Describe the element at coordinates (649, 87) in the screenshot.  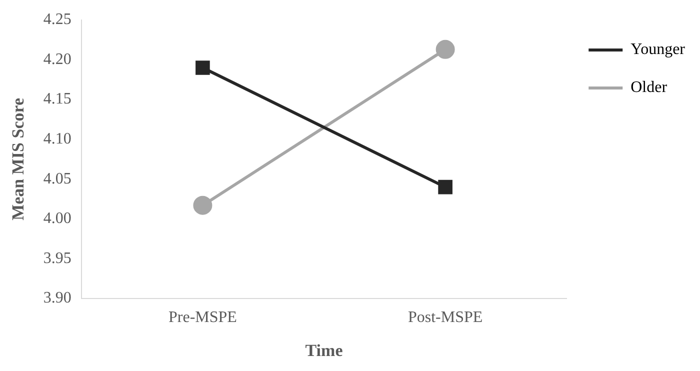
I see `legend-label: Older` at that location.